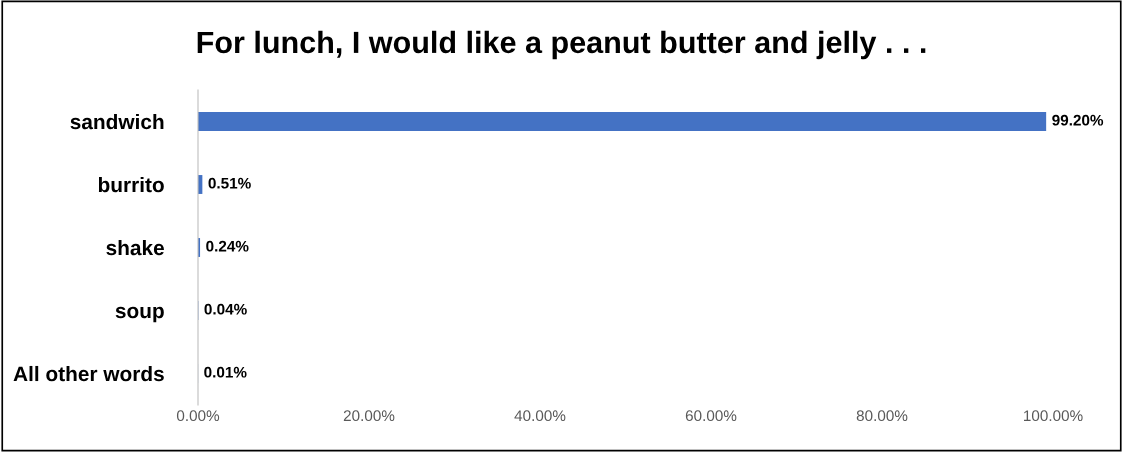 Image resolution: width=1123 pixels, height=452 pixels. I want to click on y-tick-label: soup, so click(139, 314).